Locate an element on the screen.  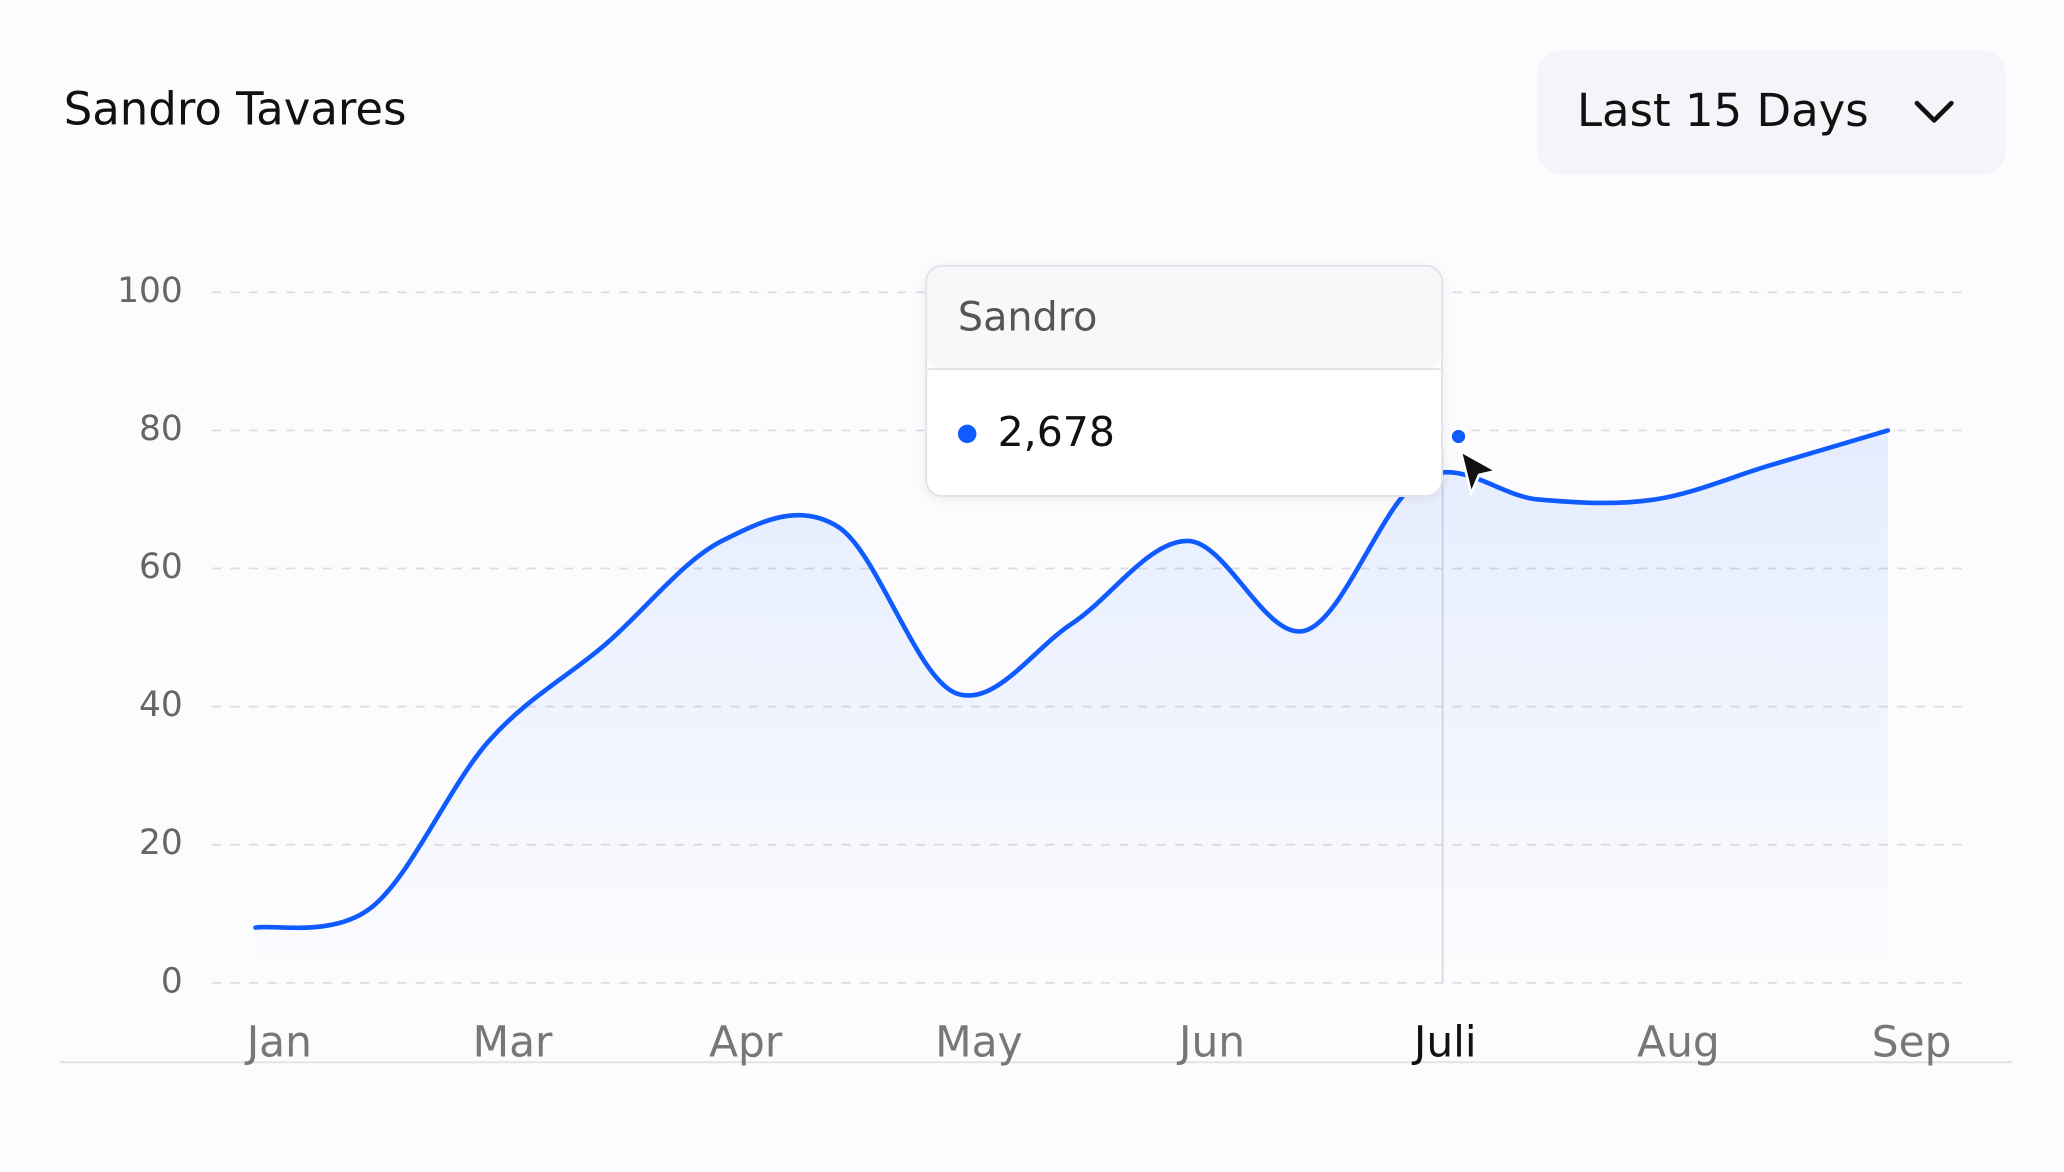
y-tick-label: 60 is located at coordinates (161, 567).